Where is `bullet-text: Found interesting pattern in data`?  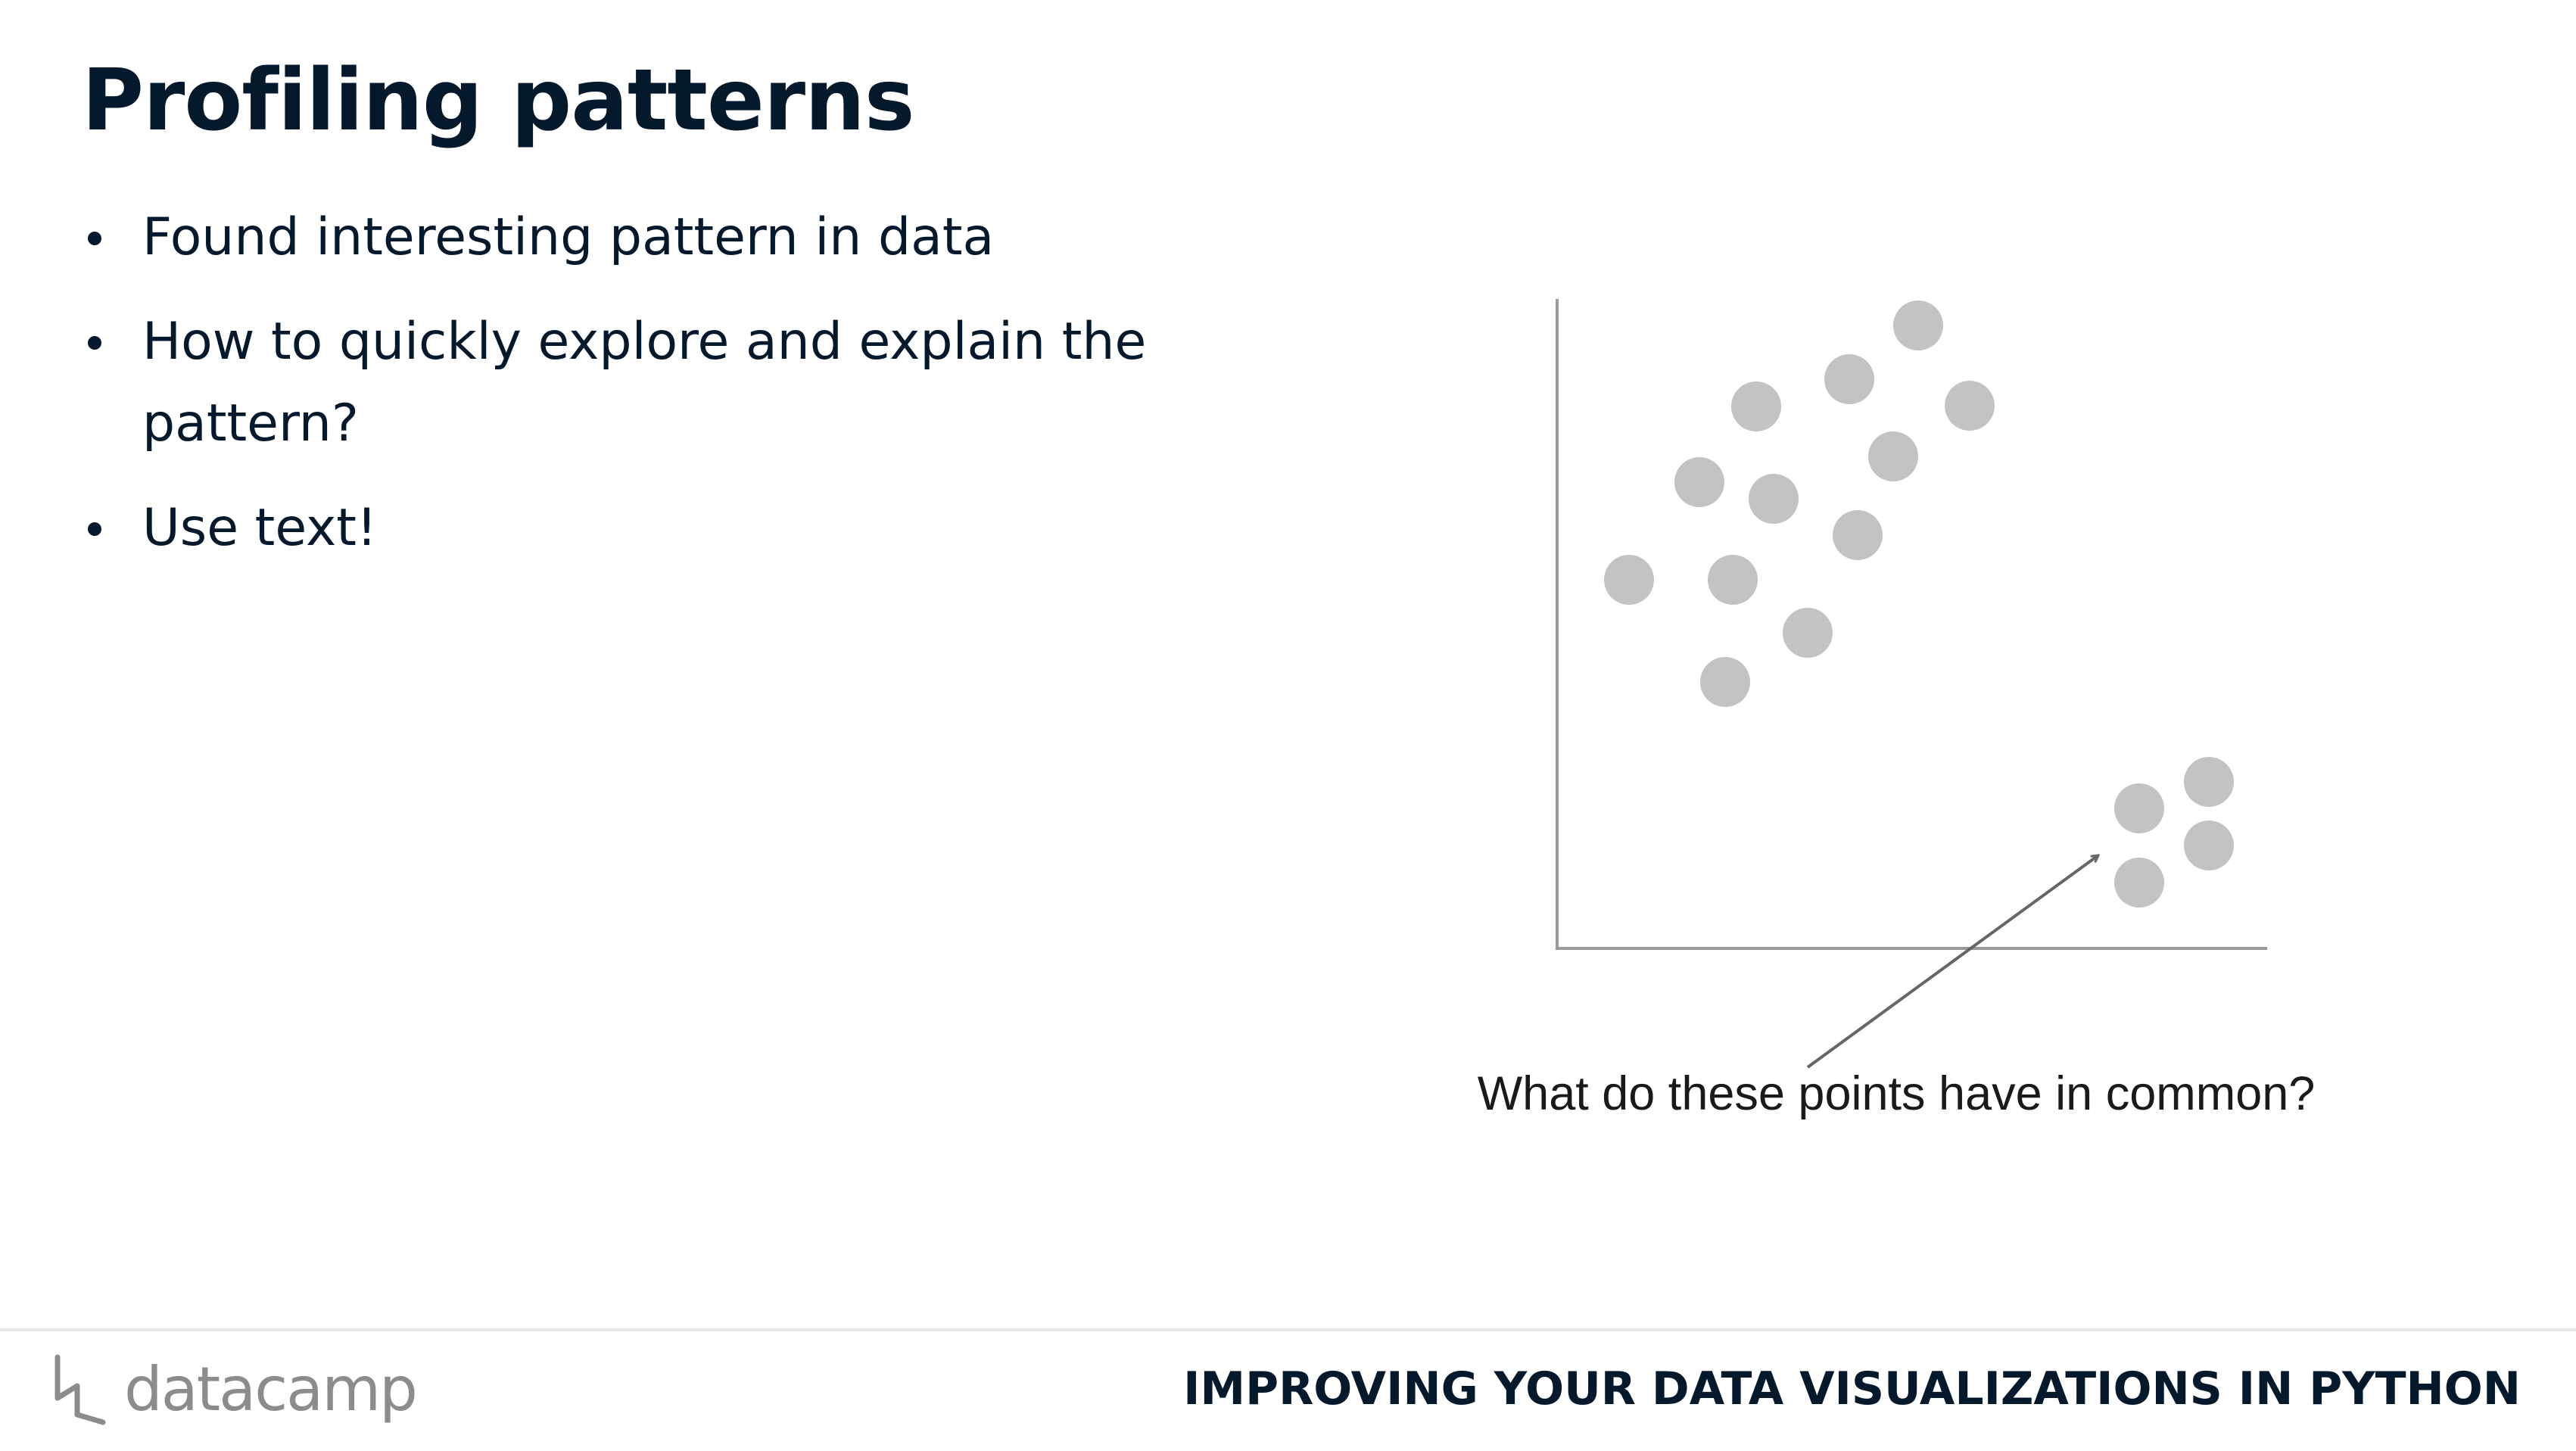
bullet-text: Found interesting pattern in data is located at coordinates (568, 237).